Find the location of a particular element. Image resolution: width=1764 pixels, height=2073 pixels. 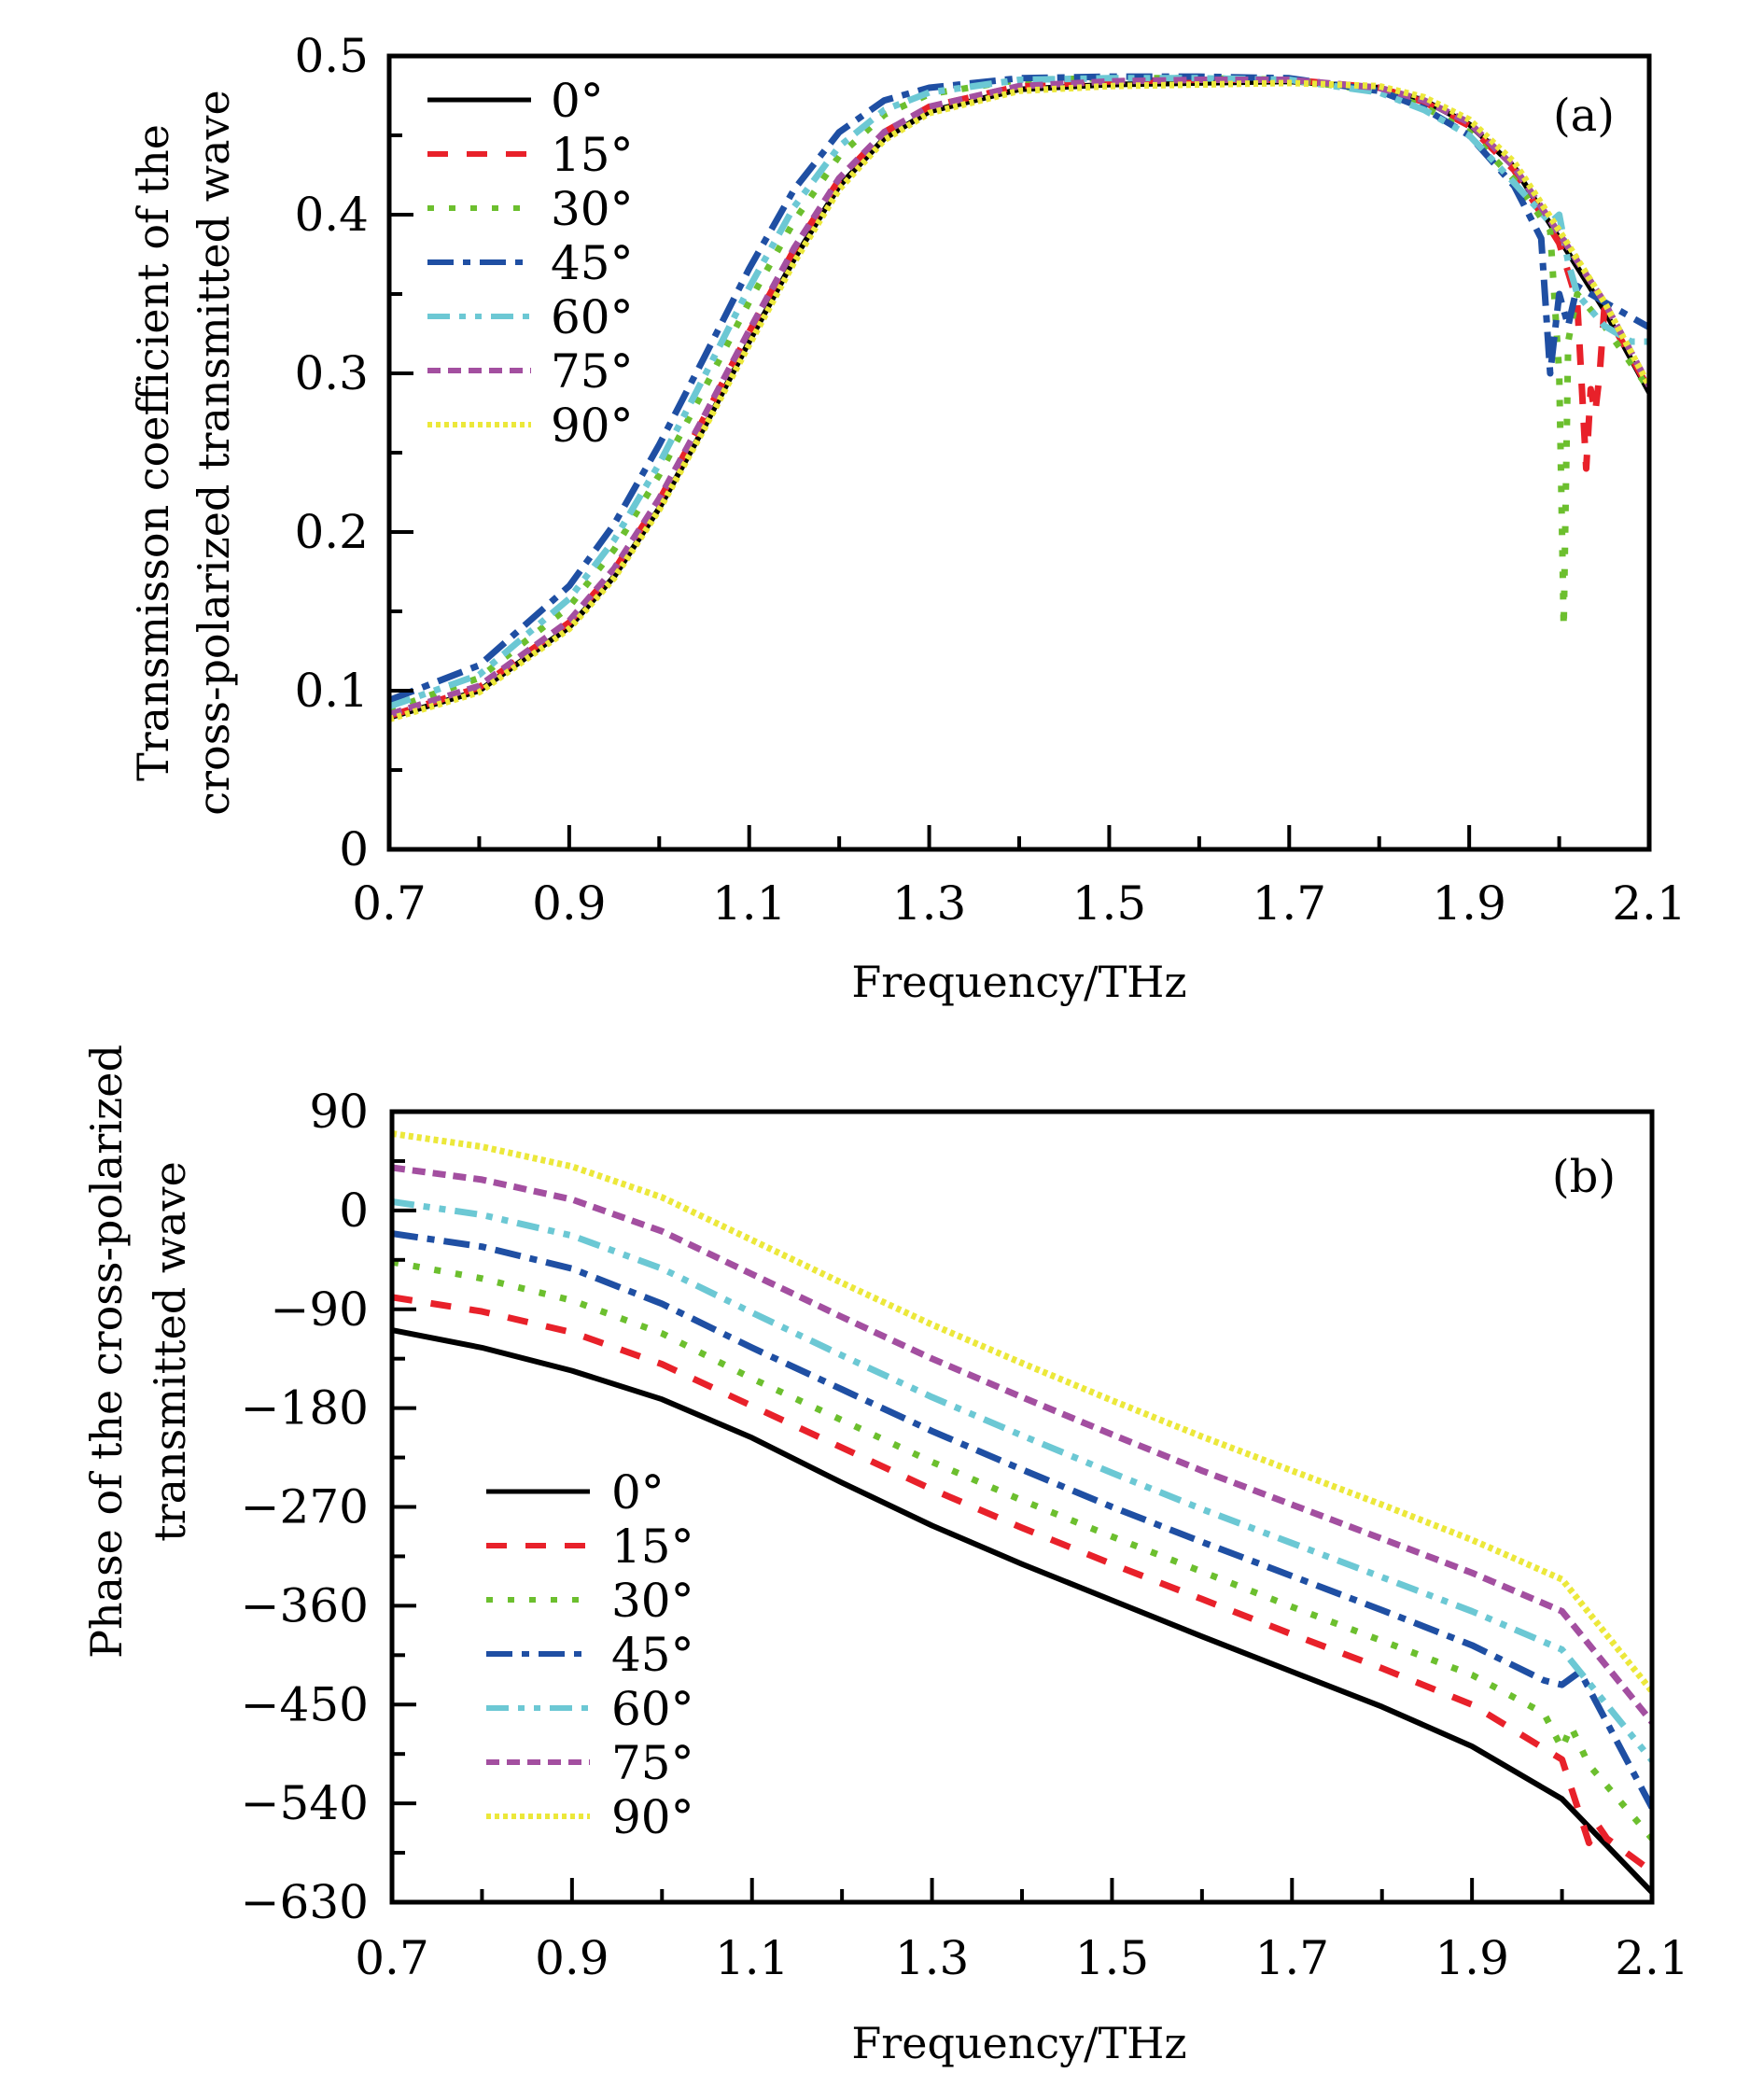

y-tick-label: 90 is located at coordinates (339, 1112).